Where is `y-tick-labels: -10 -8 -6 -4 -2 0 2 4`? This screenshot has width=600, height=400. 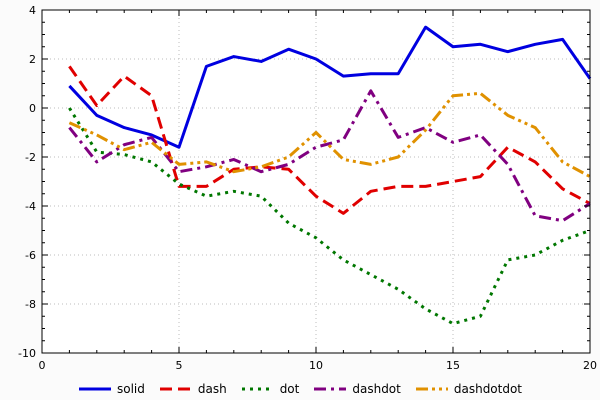 y-tick-labels: -10 -8 -6 -4 -2 0 2 4 is located at coordinates (27, 182).